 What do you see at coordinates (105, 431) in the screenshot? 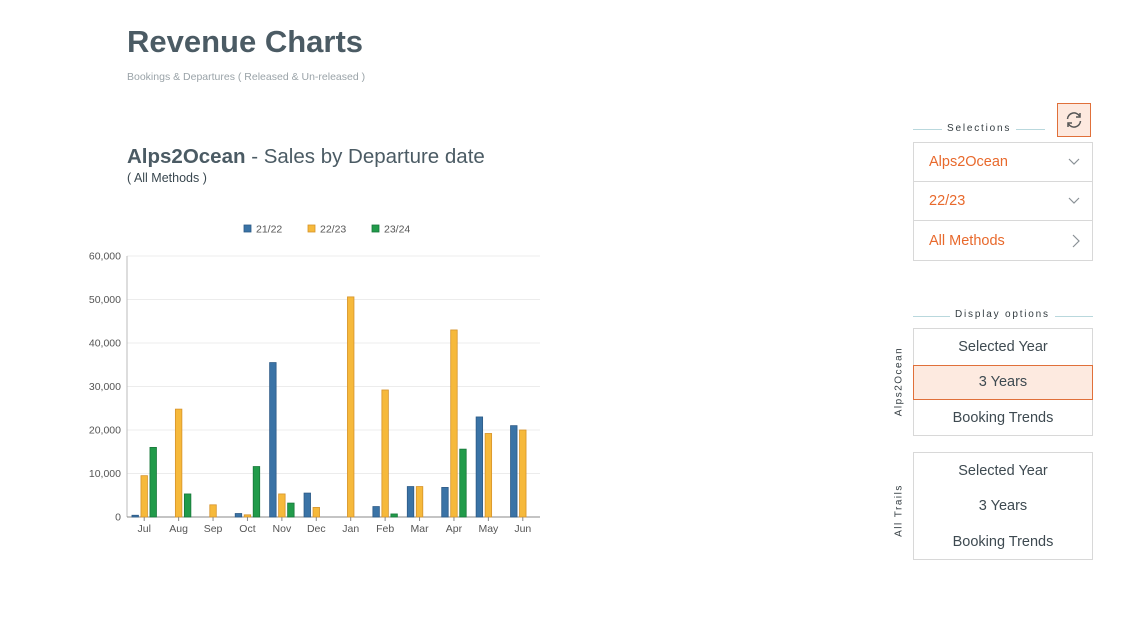
I see `y-tick-label: 20,000` at bounding box center [105, 431].